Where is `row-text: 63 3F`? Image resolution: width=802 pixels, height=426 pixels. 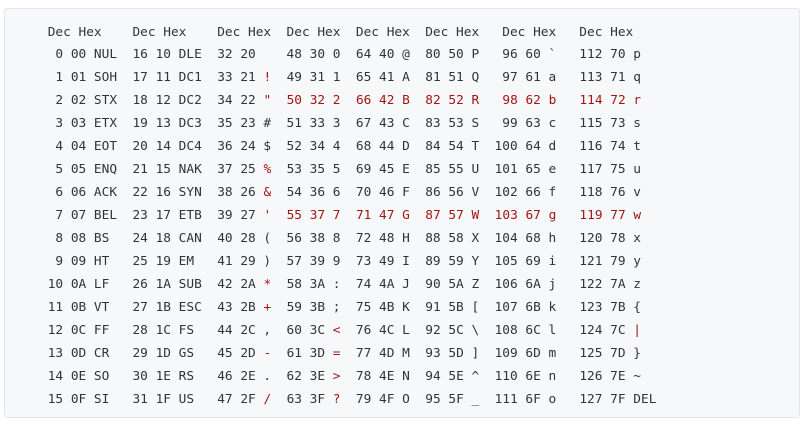
row-text: 63 3F is located at coordinates (302, 399).